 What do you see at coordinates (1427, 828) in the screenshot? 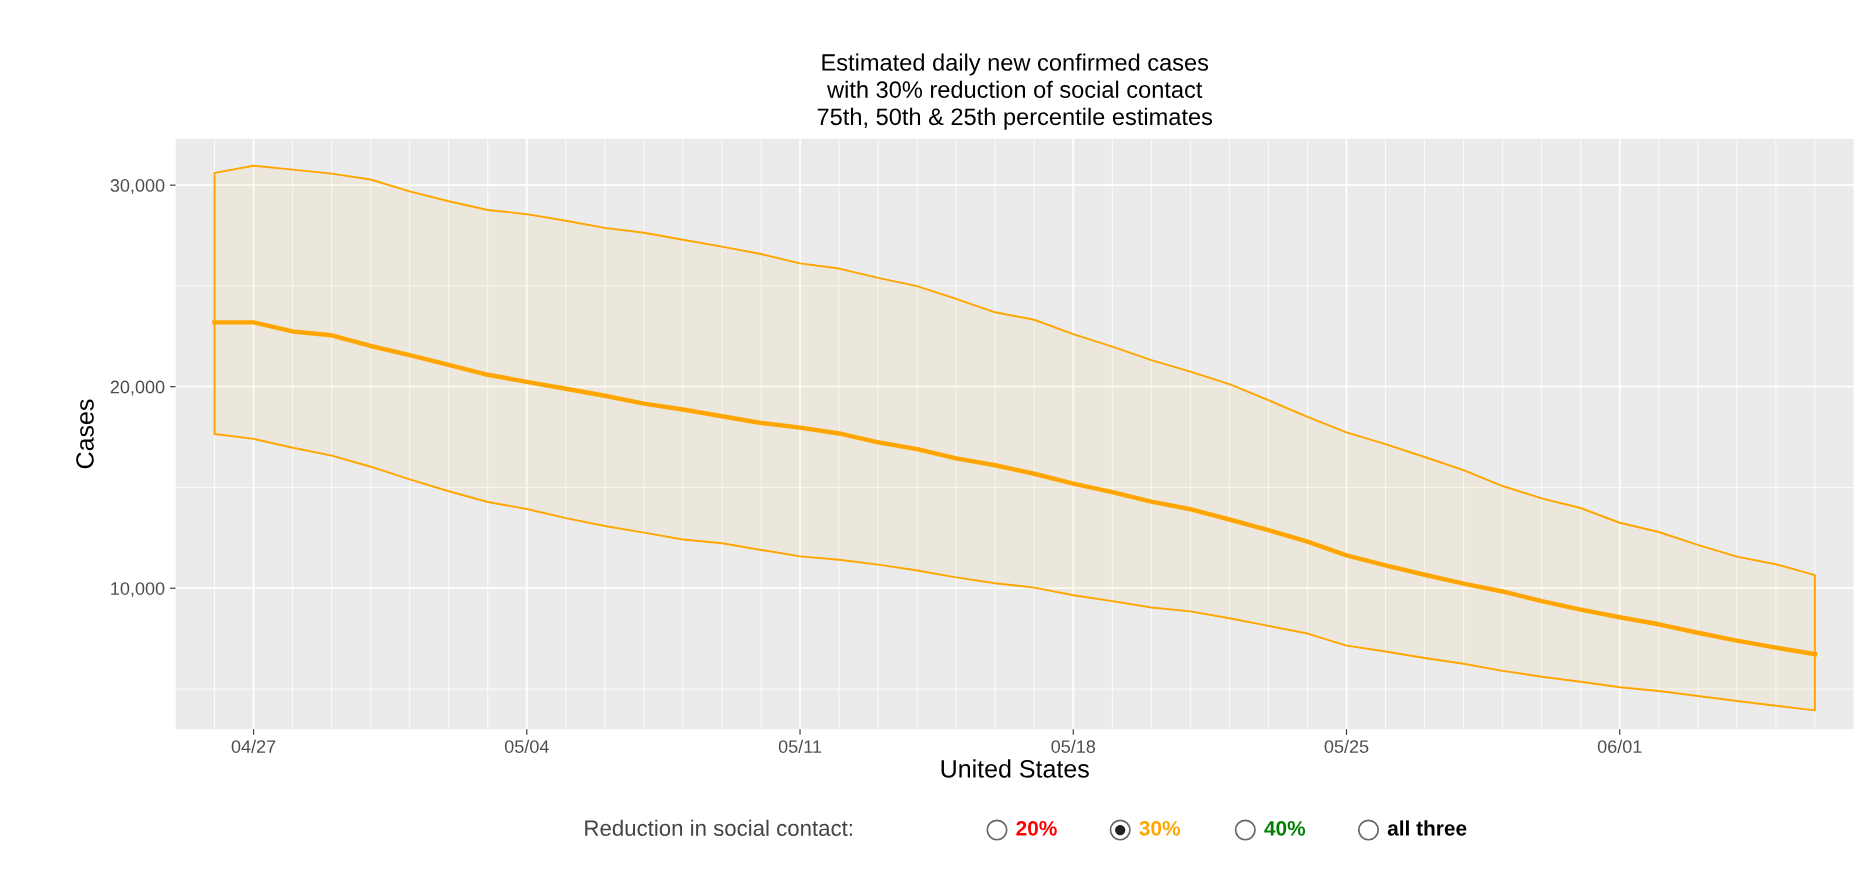
I see `text: all three` at bounding box center [1427, 828].